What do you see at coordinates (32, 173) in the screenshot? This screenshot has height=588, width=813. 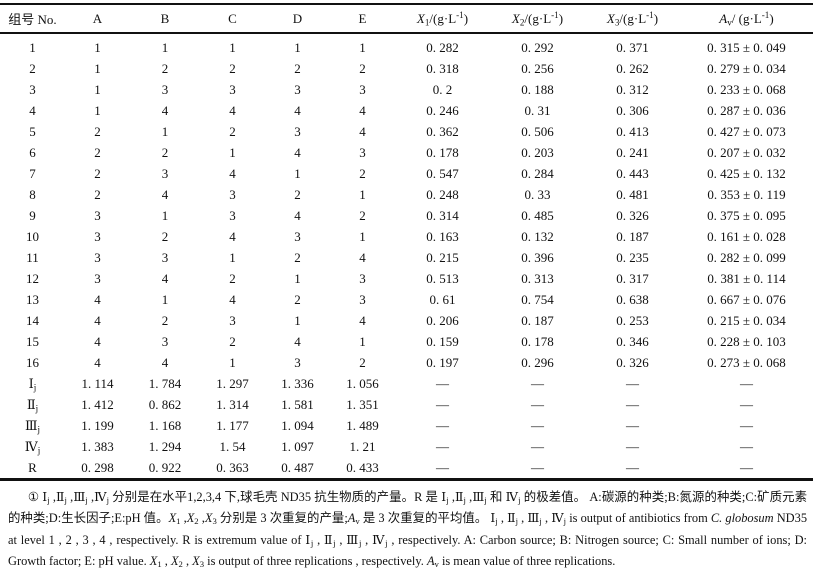 I see `row-number: 7` at bounding box center [32, 173].